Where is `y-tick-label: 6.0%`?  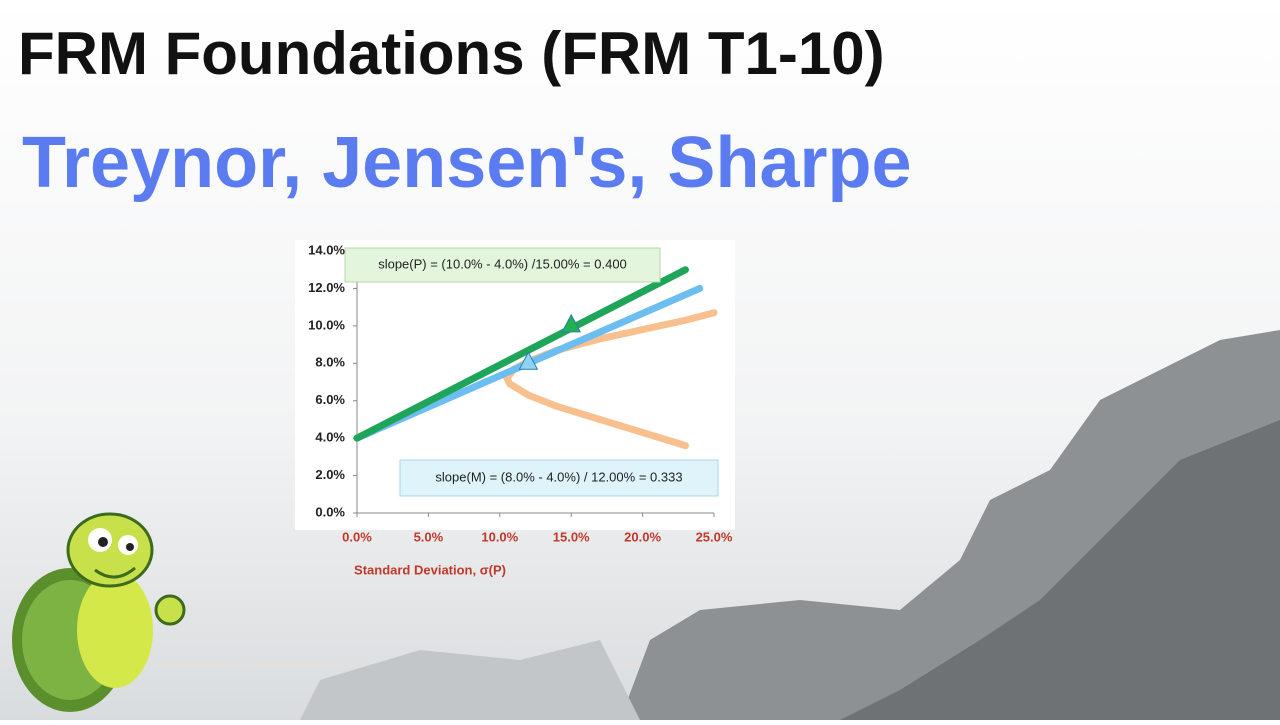
y-tick-label: 6.0% is located at coordinates (330, 399).